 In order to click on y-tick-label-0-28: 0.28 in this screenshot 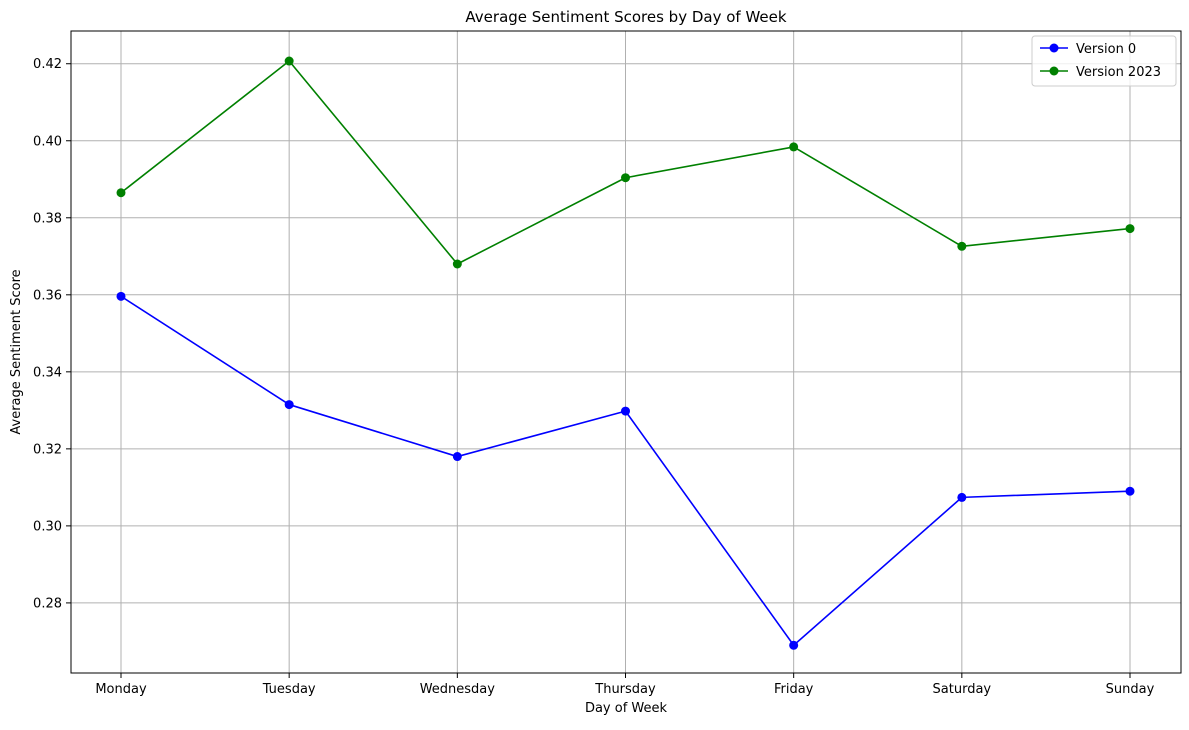, I will do `click(47, 603)`.